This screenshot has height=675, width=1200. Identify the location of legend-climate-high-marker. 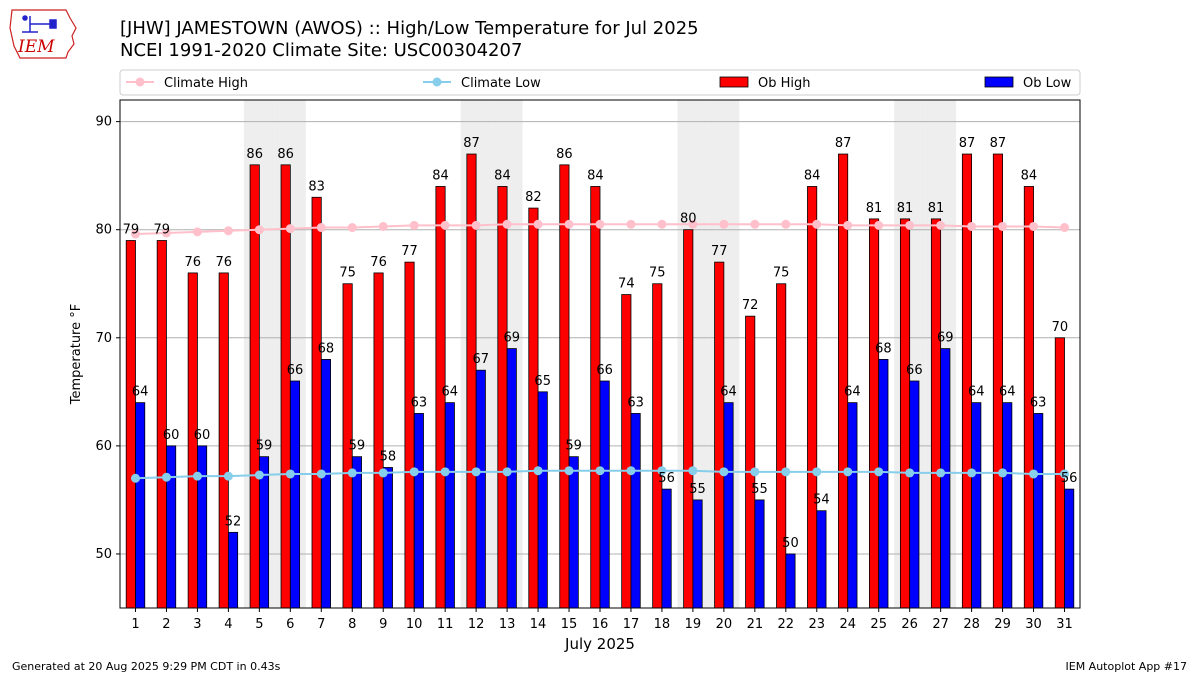
(140, 82).